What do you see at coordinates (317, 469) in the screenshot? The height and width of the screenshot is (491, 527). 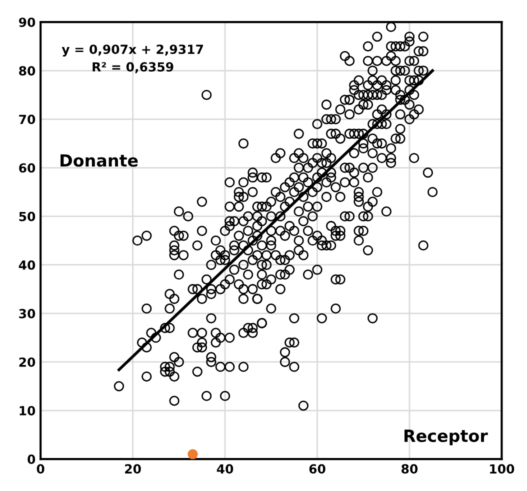 I see `x-tick-label: 60` at bounding box center [317, 469].